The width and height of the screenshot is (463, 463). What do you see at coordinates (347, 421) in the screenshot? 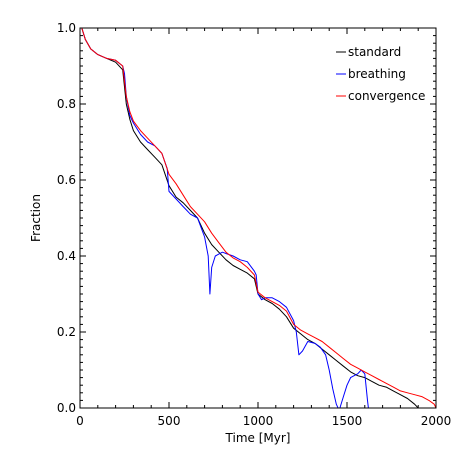
I see `x-tick-label: 1500` at bounding box center [347, 421].